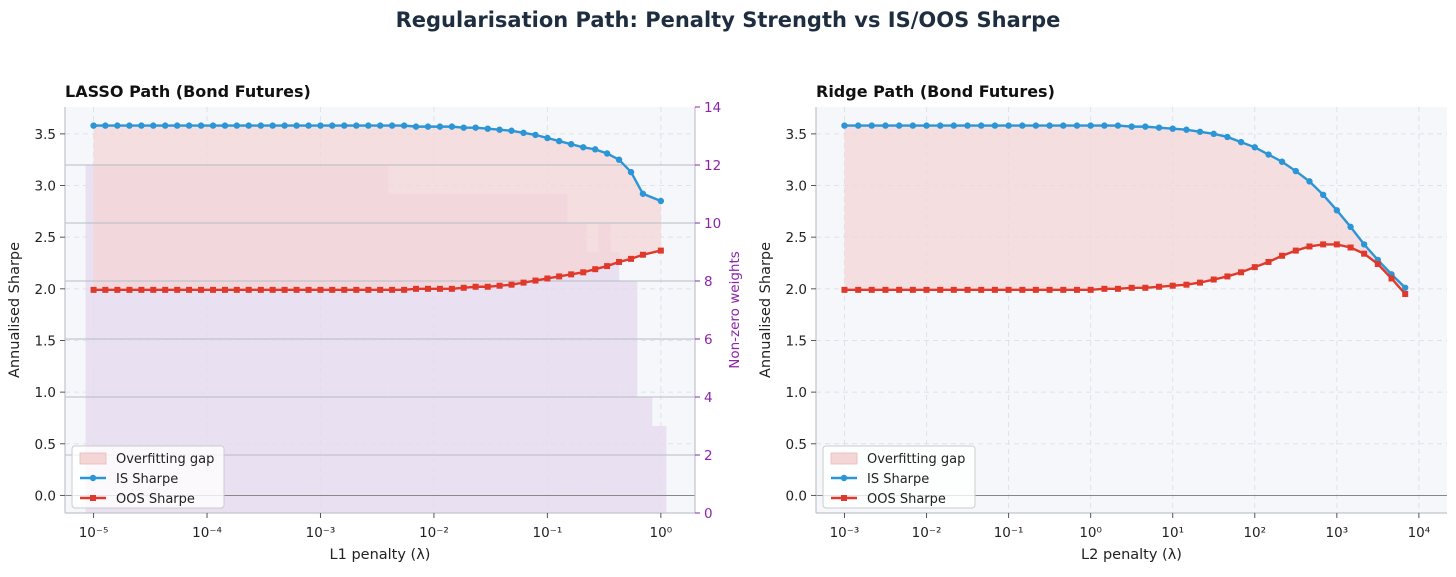 The width and height of the screenshot is (1456, 577). Describe the element at coordinates (380, 555) in the screenshot. I see `x-axis-label: L1 penalty (λ)` at that location.